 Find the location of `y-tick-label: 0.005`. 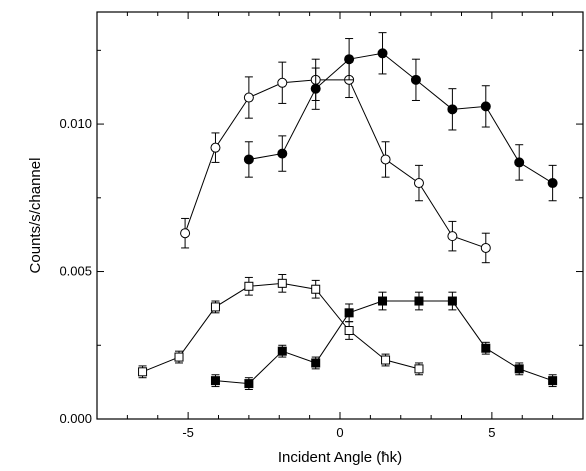

y-tick-label: 0.005 is located at coordinates (75, 271).